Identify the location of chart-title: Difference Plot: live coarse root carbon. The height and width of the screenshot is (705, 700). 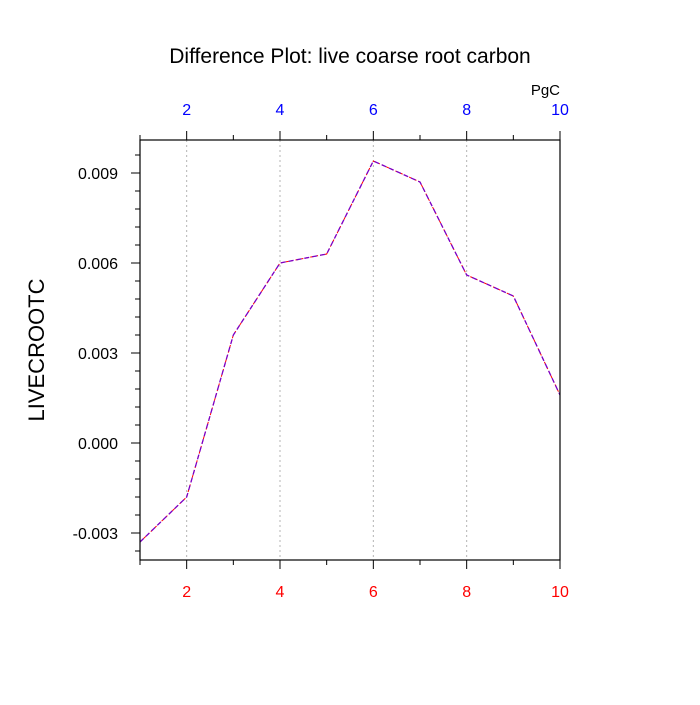
(349, 56).